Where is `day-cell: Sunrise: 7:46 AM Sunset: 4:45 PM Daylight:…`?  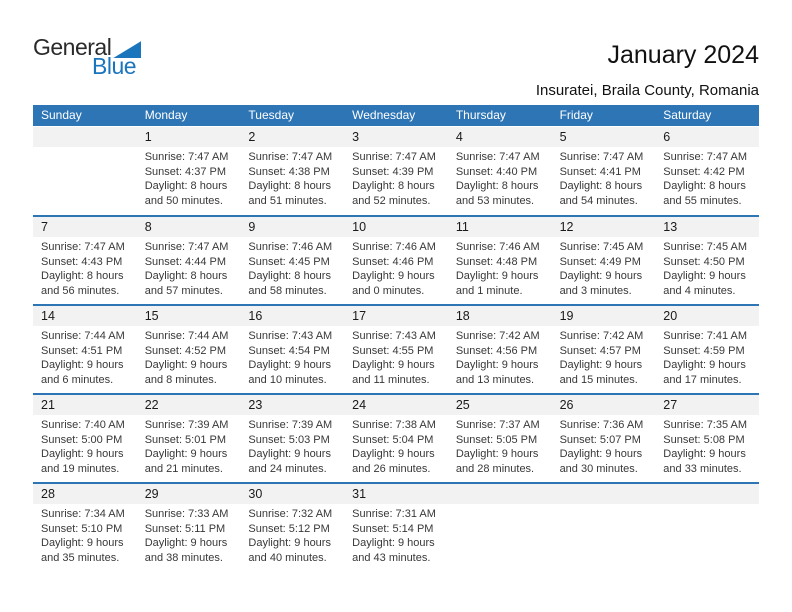
day-cell: Sunrise: 7:46 AM Sunset: 4:45 PM Daylight:… is located at coordinates (292, 267).